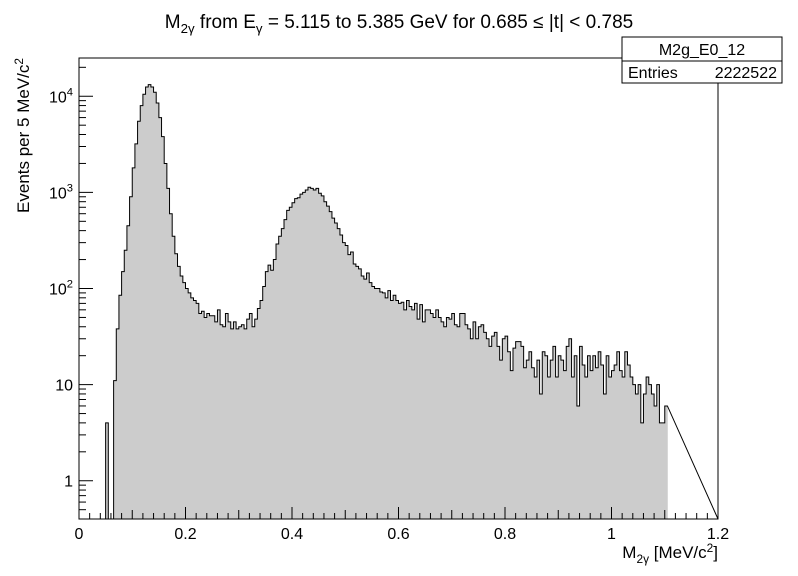 The height and width of the screenshot is (576, 798). Describe the element at coordinates (702, 60) in the screenshot. I see `stats-box: M2g_E0_12 Entries 2222522` at that location.